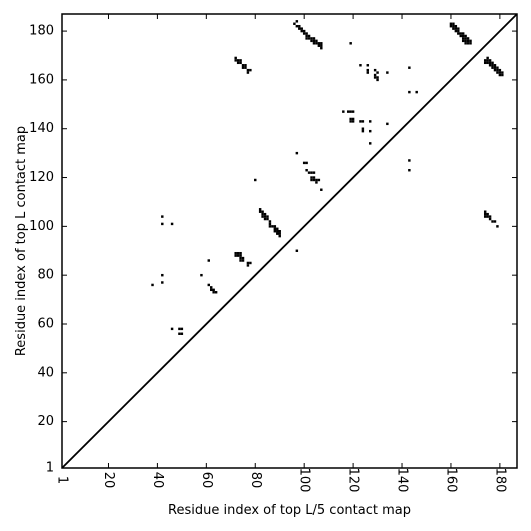 The image size is (531, 531). I want to click on y-tick-label: 40, so click(45, 372).